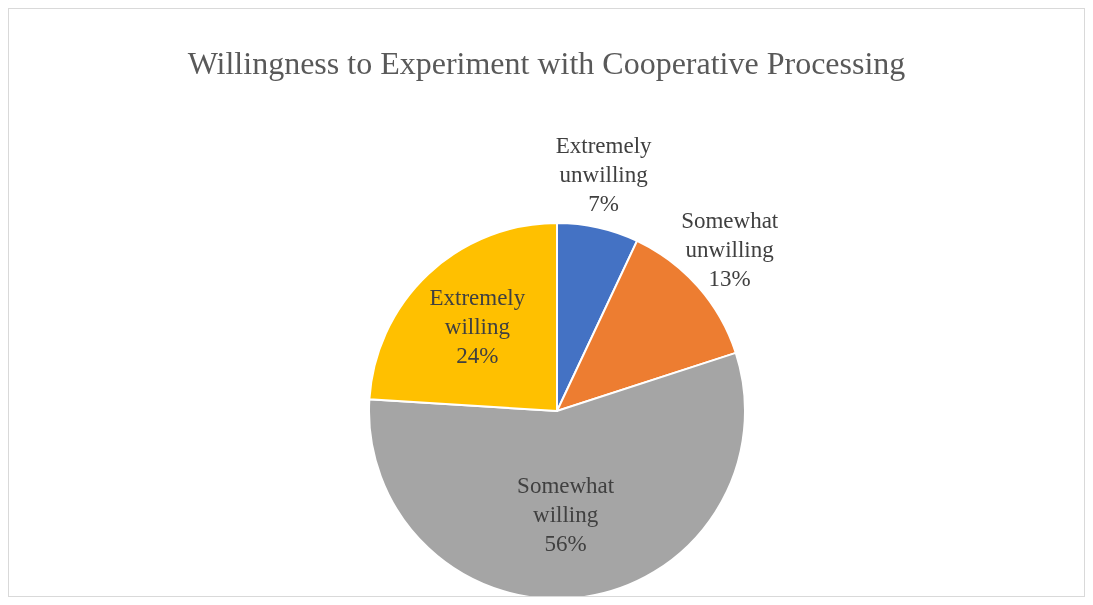 Image resolution: width=1093 pixels, height=605 pixels. Describe the element at coordinates (604, 204) in the screenshot. I see `data-label: 7%` at that location.